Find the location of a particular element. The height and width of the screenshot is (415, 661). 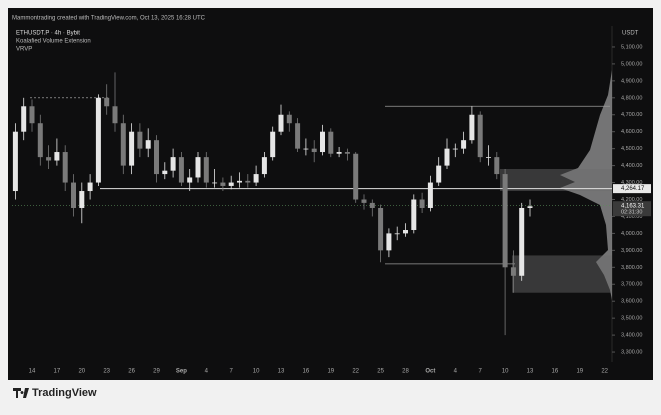

indicator-label: Koalafied Volume Extension is located at coordinates (53, 42).